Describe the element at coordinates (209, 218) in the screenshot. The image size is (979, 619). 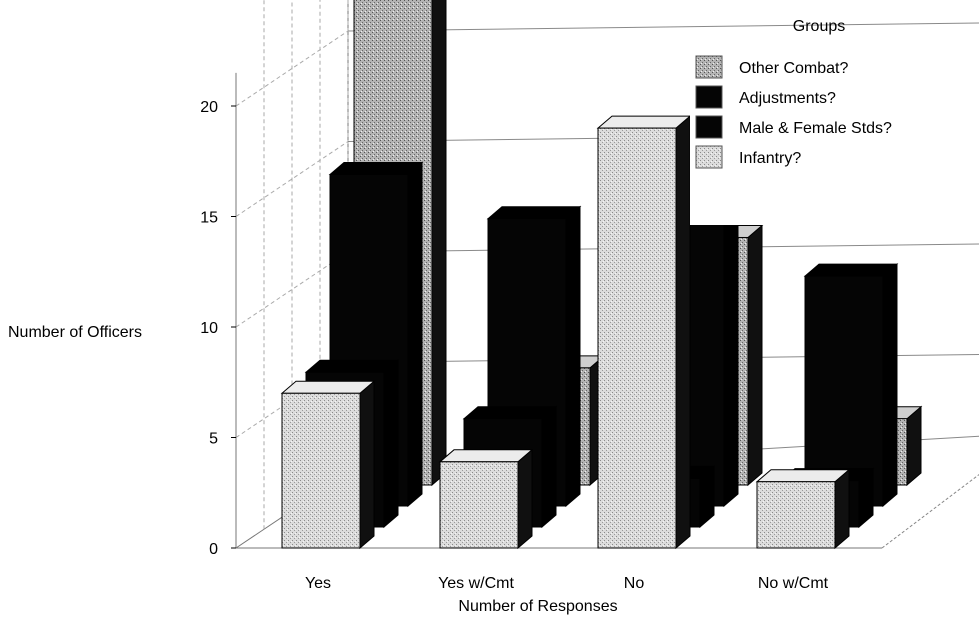
I see `y-tick-label: 15` at that location.